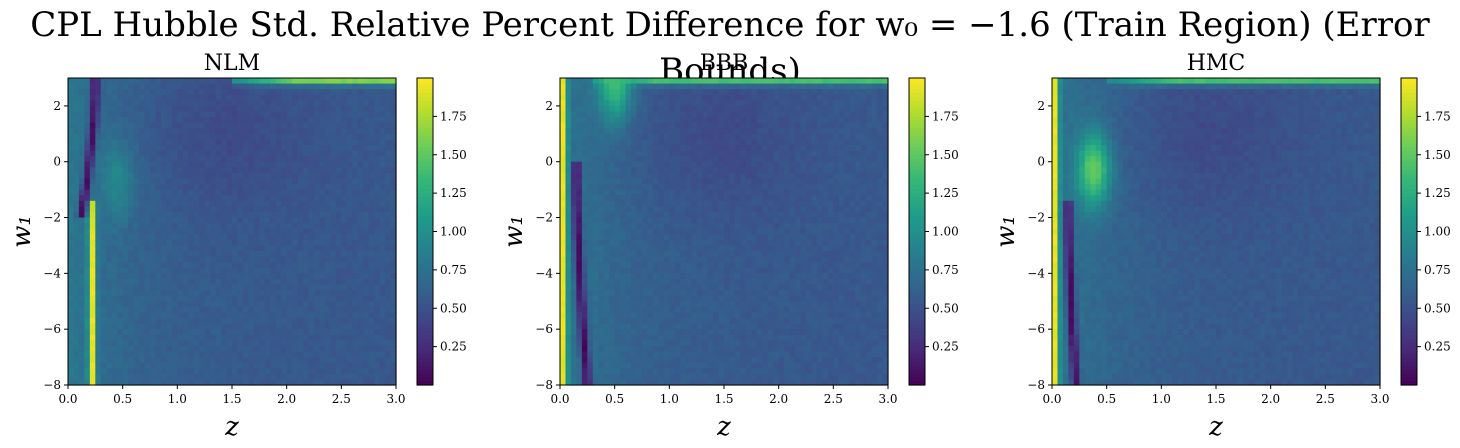 Image resolution: width=1460 pixels, height=448 pixels. Describe the element at coordinates (453, 308) in the screenshot. I see `colorbar-tick-label: 0.50` at that location.